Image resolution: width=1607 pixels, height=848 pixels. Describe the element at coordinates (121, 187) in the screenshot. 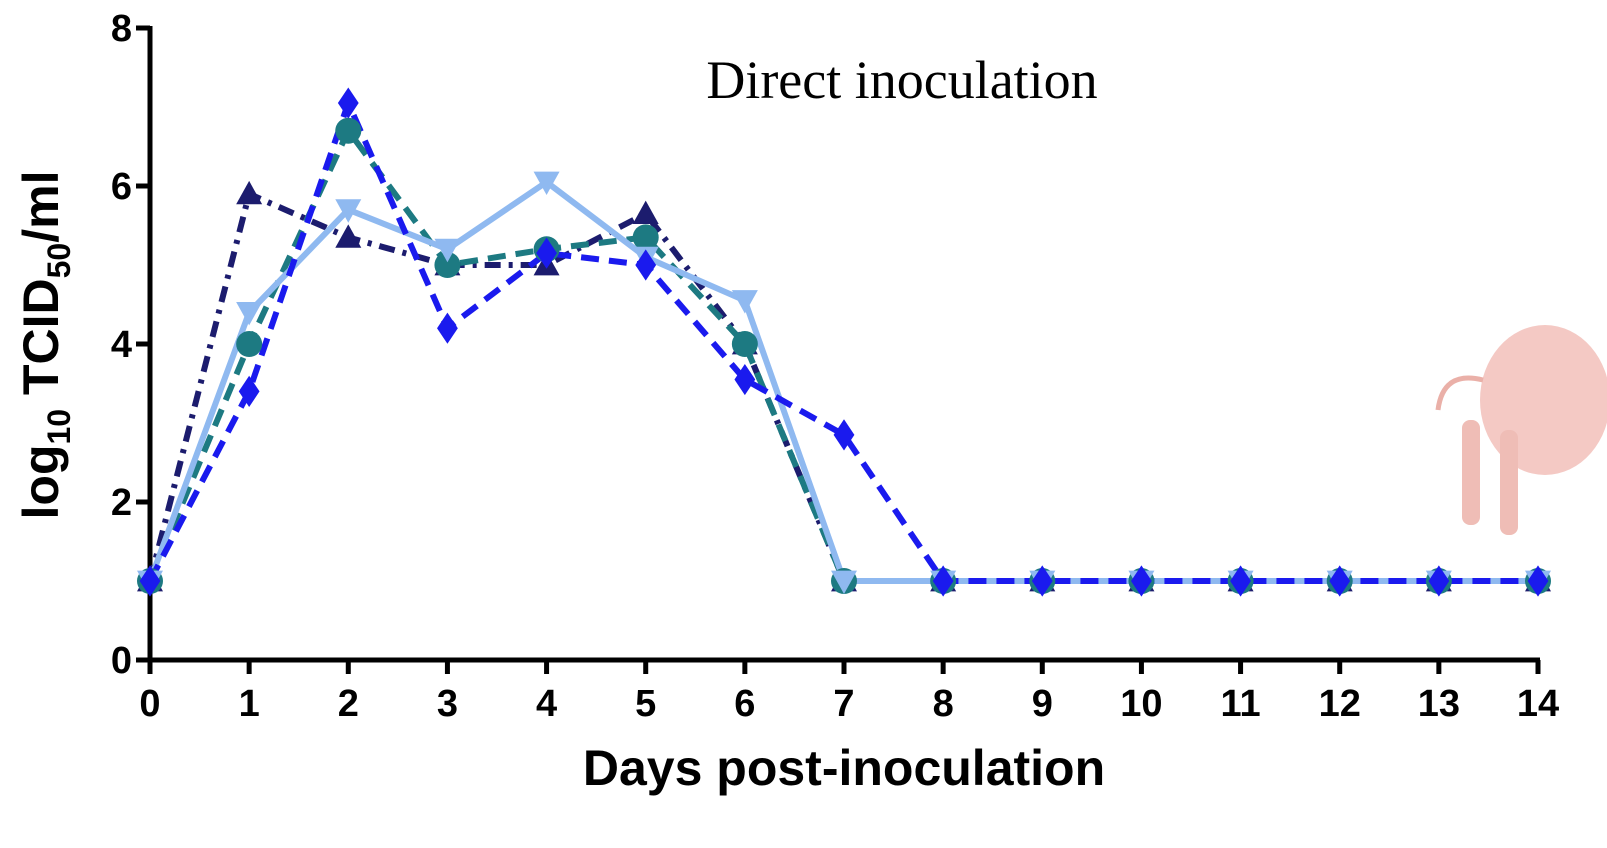

I see `y-tick-label: 6` at that location.